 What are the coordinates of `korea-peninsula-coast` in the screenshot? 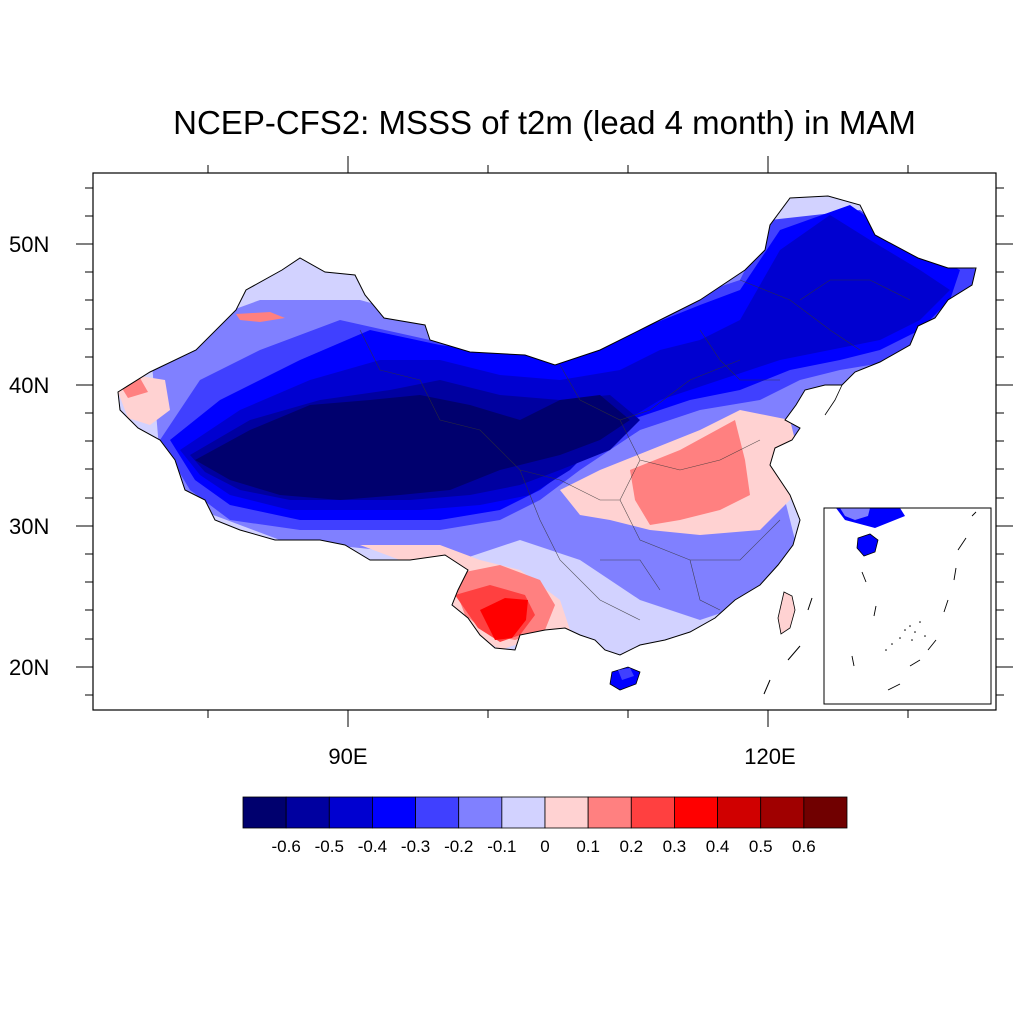 It's located at (833, 400).